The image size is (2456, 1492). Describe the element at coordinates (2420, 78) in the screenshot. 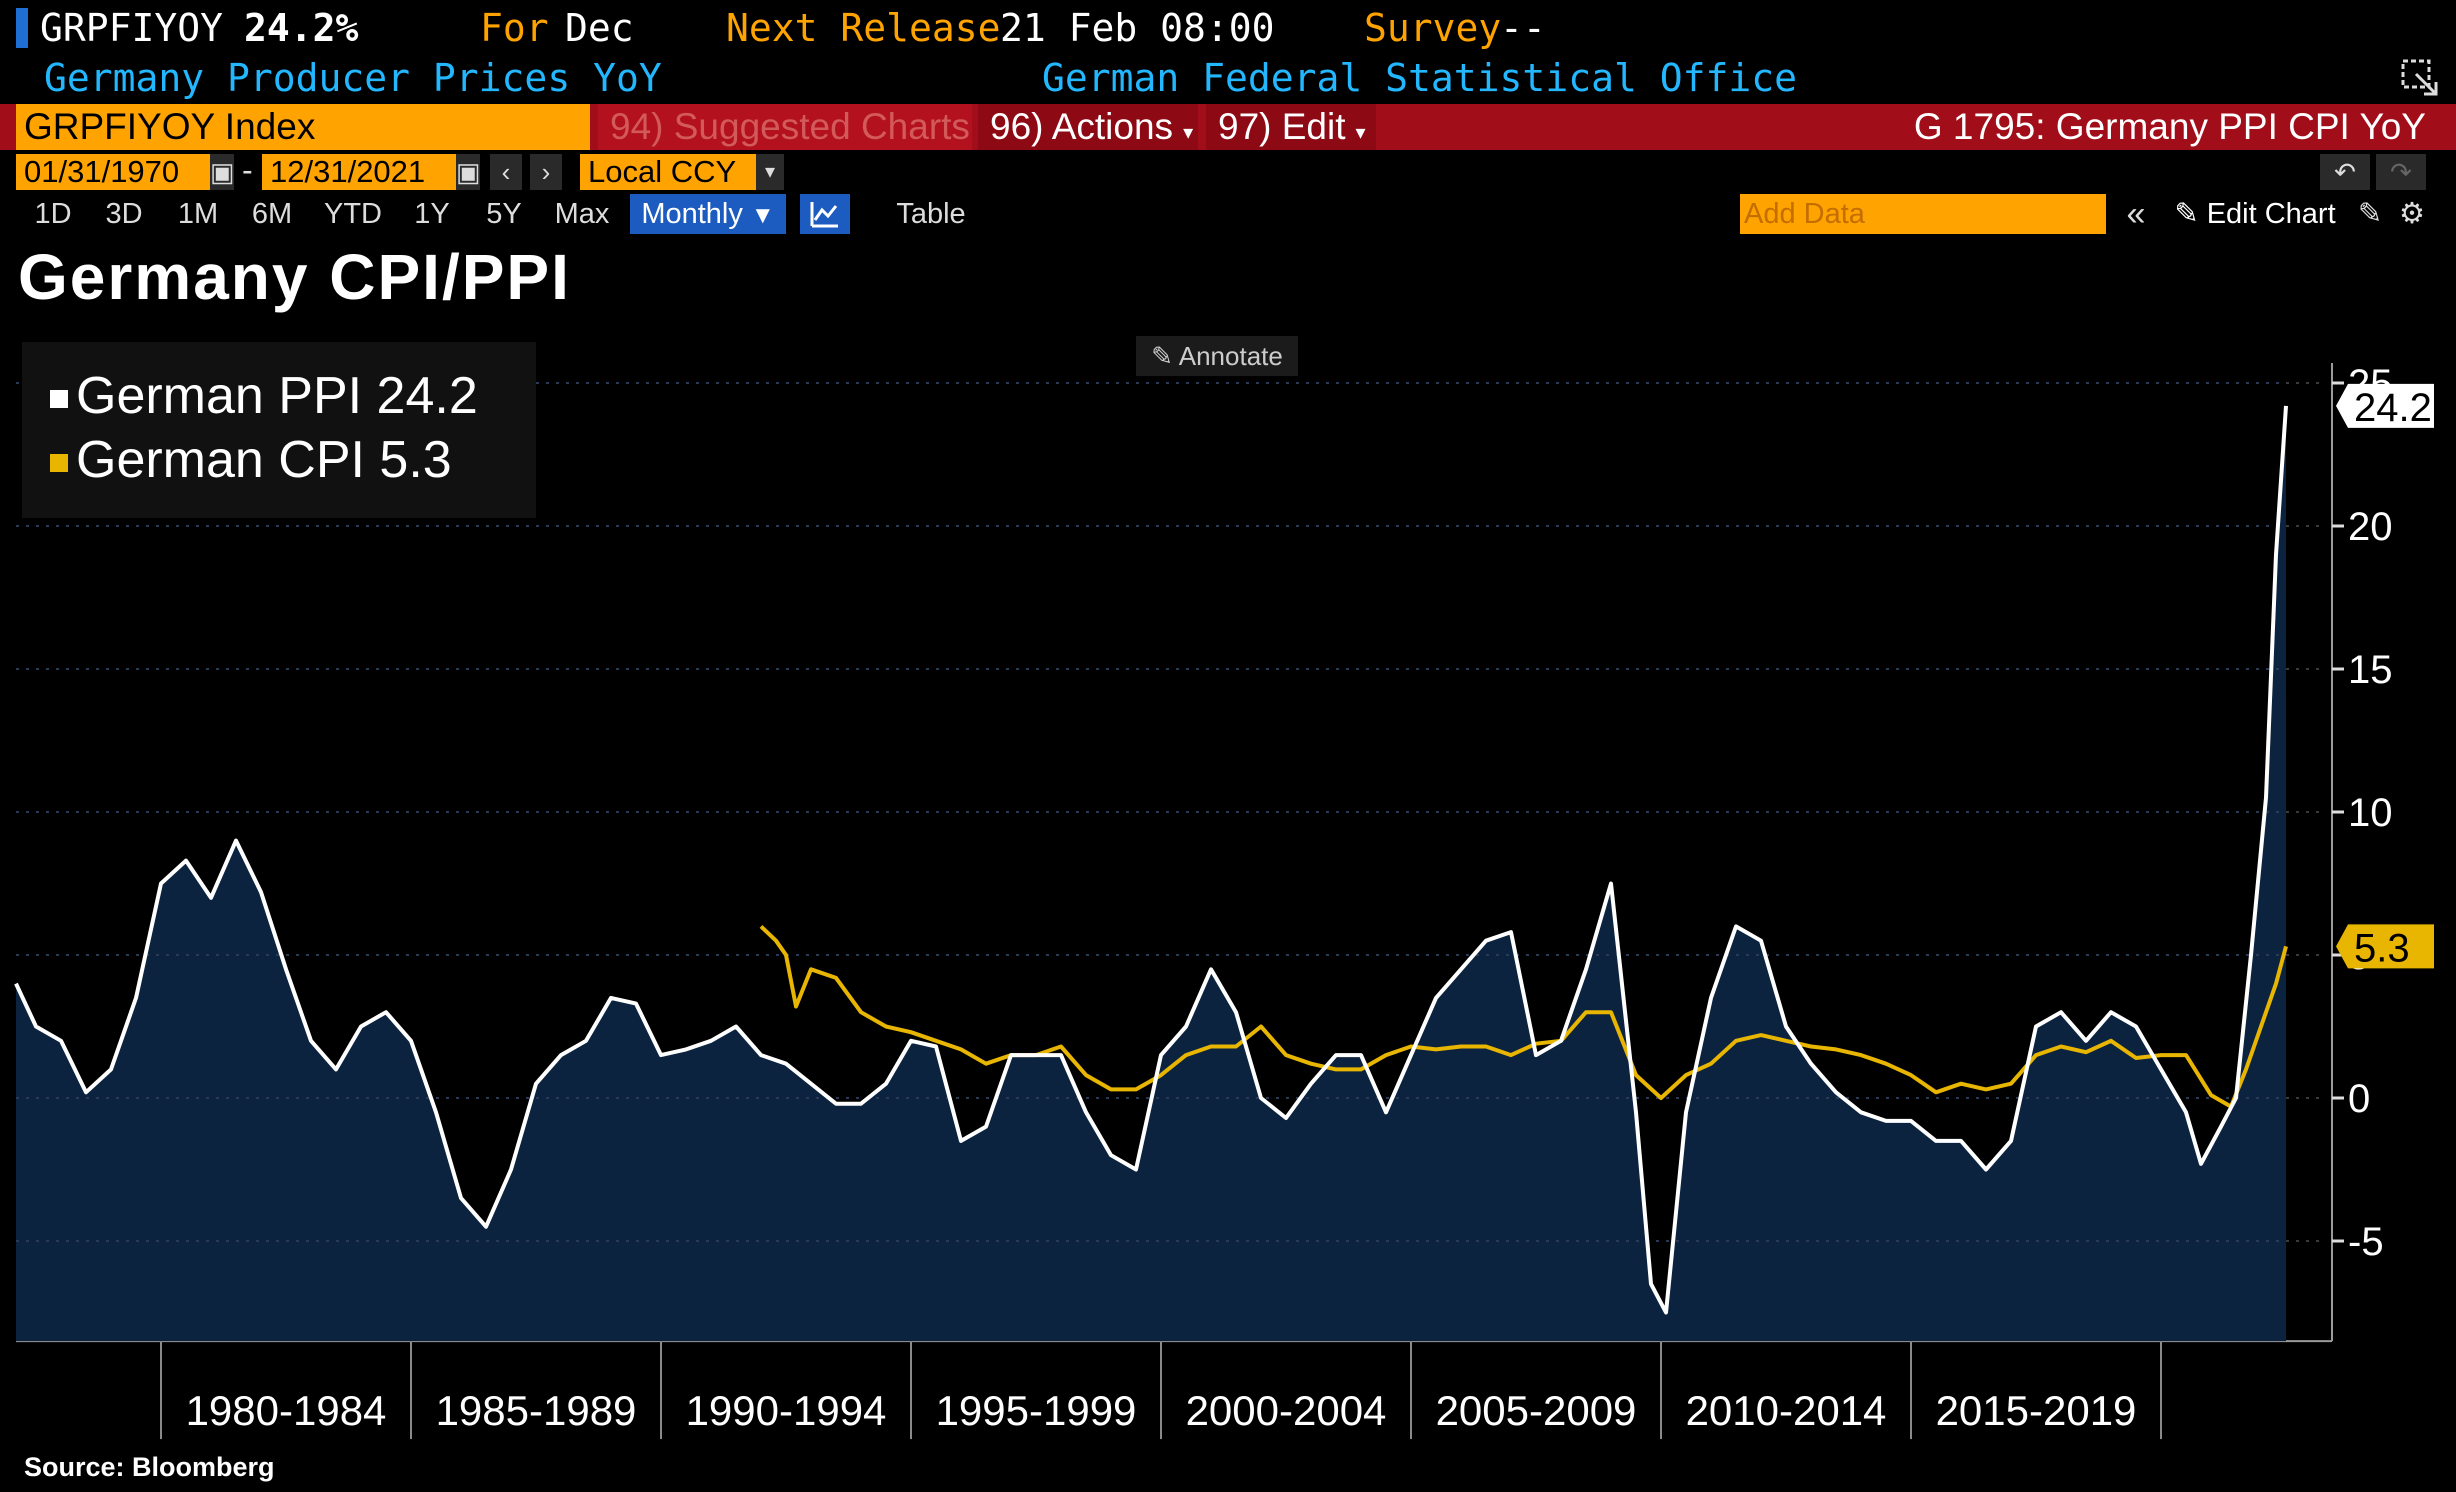

I see `popout-icon` at that location.